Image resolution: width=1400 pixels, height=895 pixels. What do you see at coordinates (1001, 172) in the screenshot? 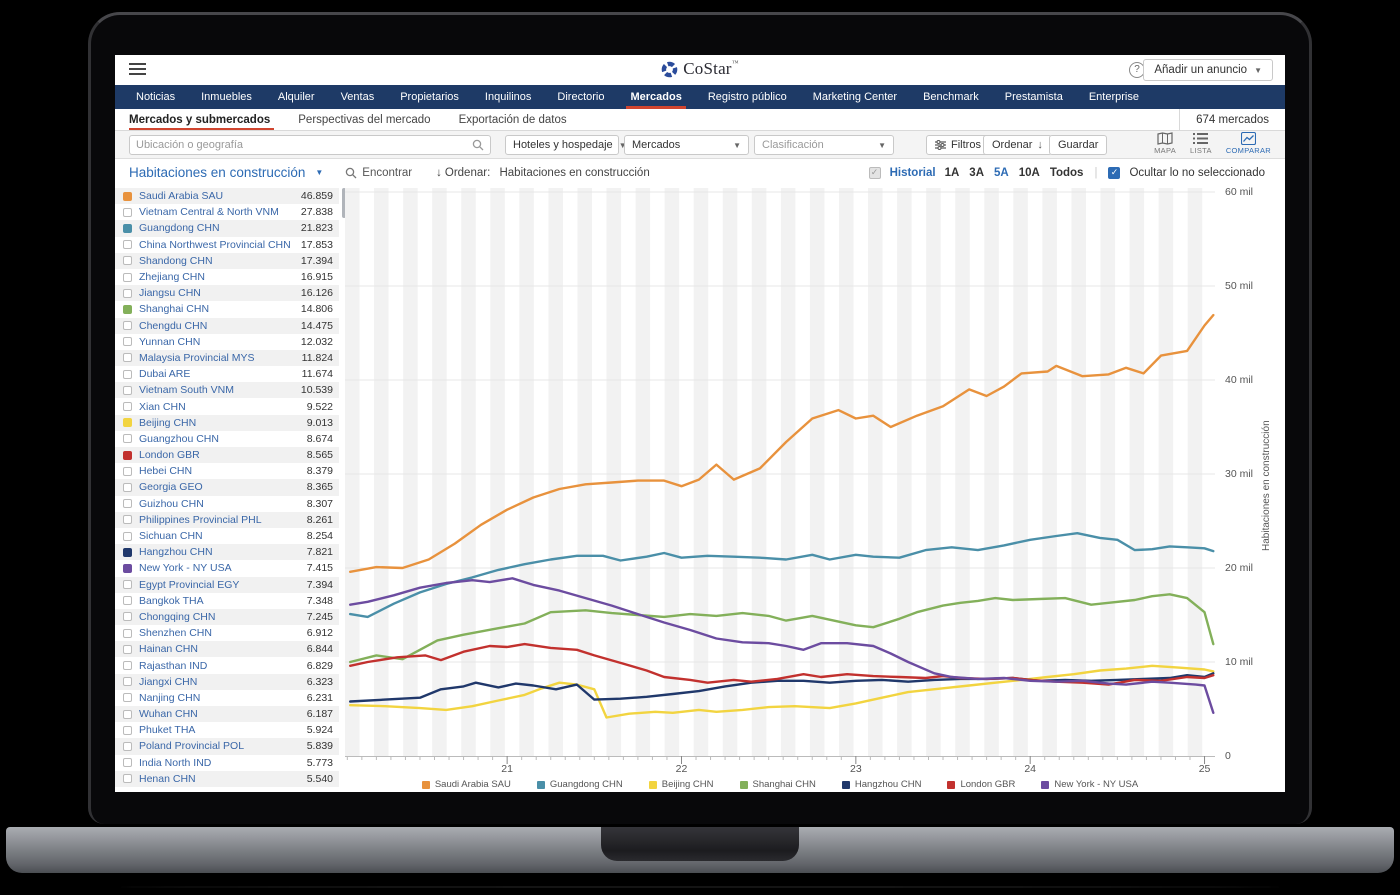
I see `period-5a: 5A` at bounding box center [1001, 172].